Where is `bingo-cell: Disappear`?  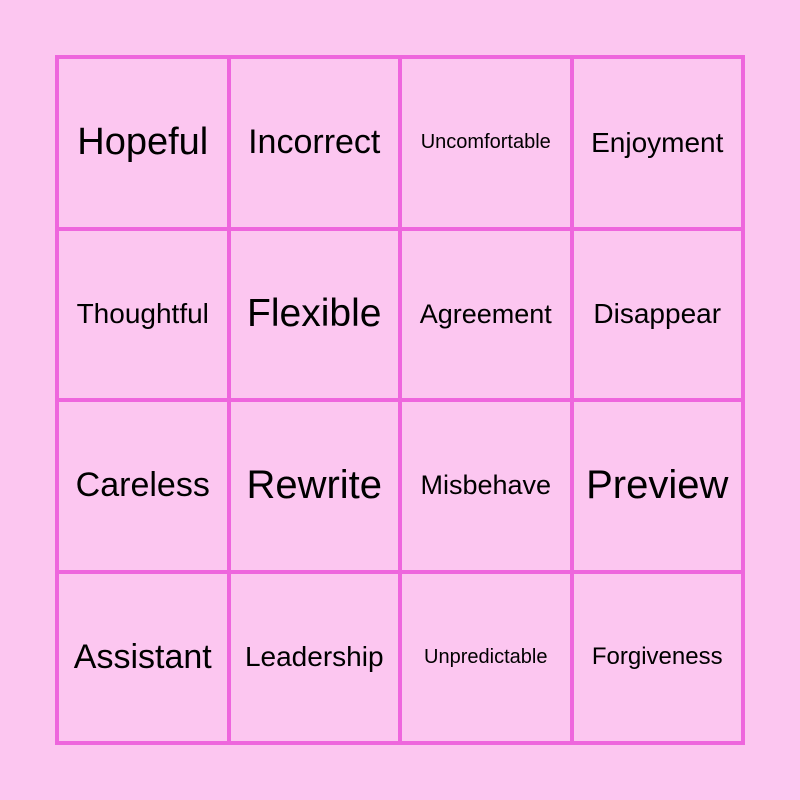
bingo-cell: Disappear is located at coordinates (657, 314).